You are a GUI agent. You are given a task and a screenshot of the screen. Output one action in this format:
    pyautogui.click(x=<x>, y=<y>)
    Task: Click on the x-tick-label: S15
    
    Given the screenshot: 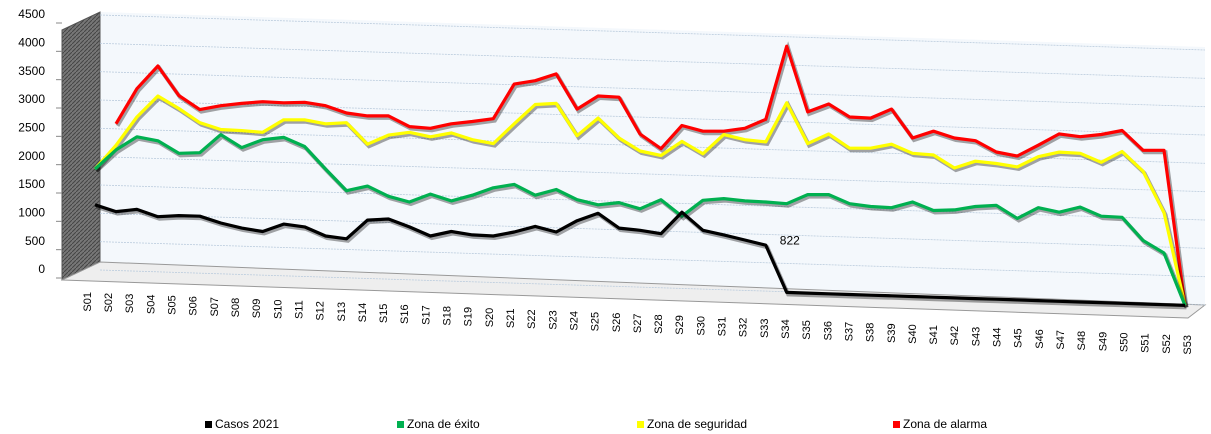 What is the action you would take?
    pyautogui.click(x=384, y=314)
    